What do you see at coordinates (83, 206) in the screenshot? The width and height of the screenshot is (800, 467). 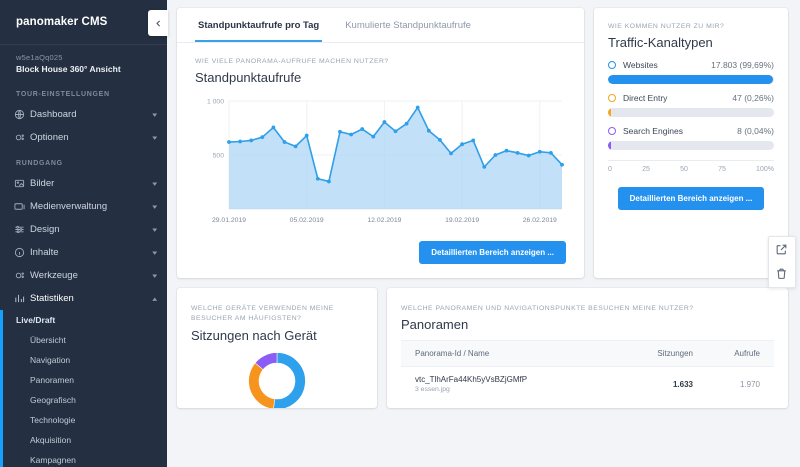 I see `sidebar-item-medienverwaltung: Medienverwaltung ▾` at bounding box center [83, 206].